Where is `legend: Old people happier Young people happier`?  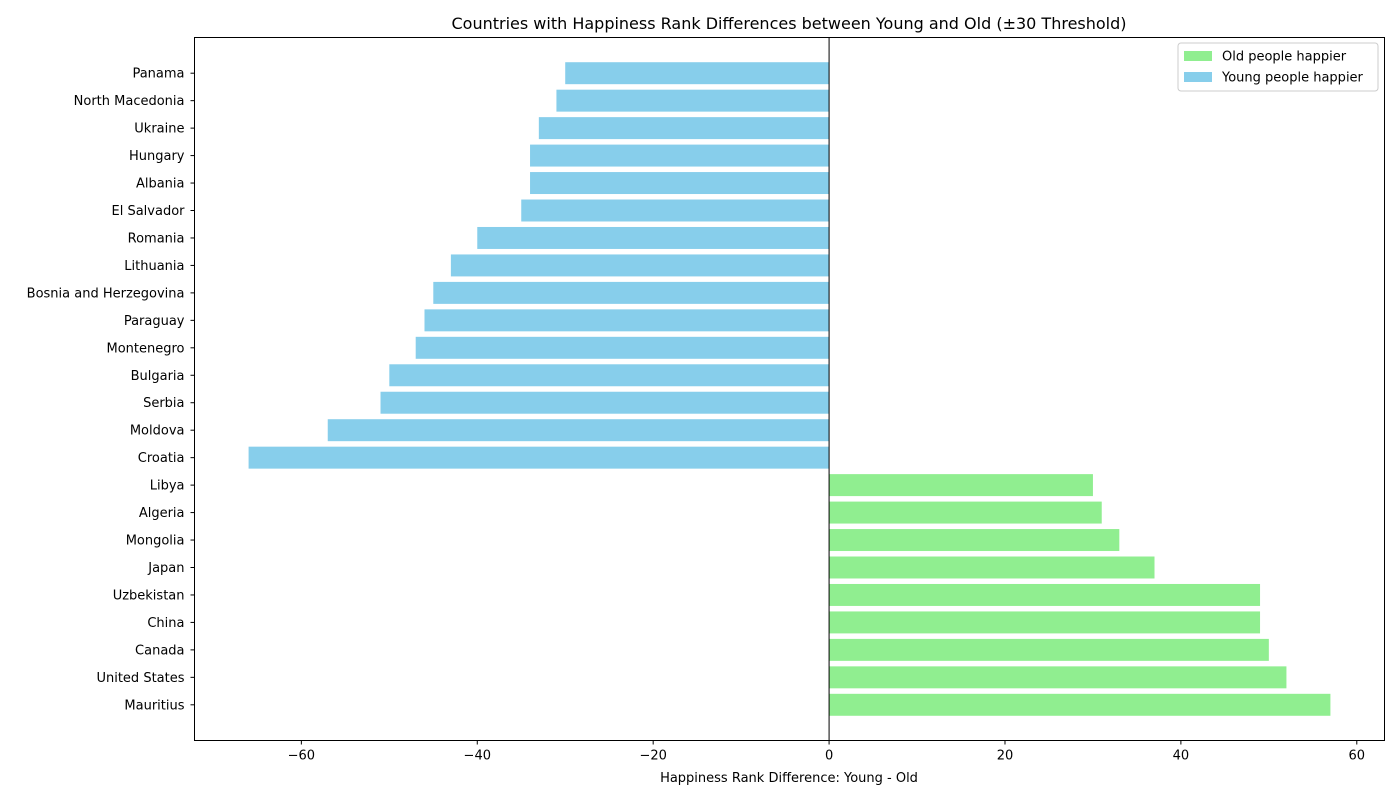
legend: Old people happier Young people happier is located at coordinates (1278, 67).